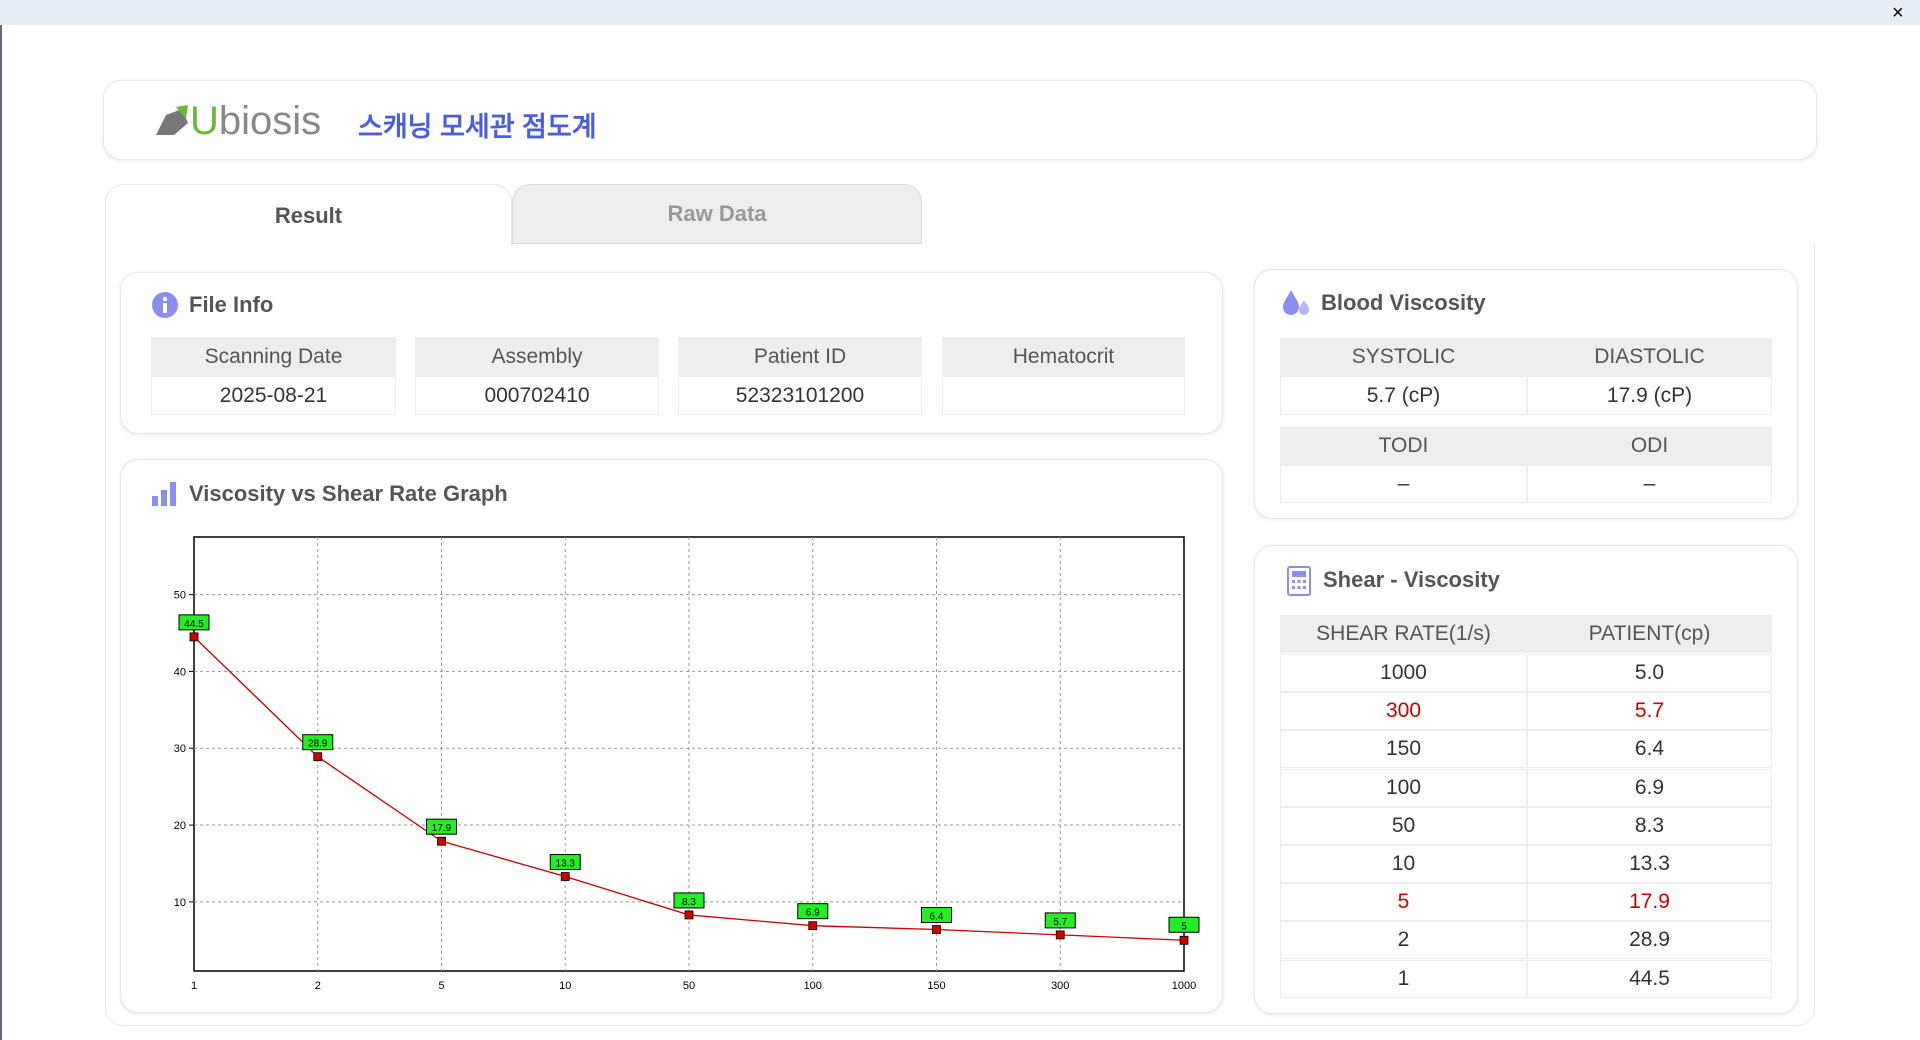 The image size is (1920, 1040). What do you see at coordinates (537, 356) in the screenshot?
I see `column-header: Assembly` at bounding box center [537, 356].